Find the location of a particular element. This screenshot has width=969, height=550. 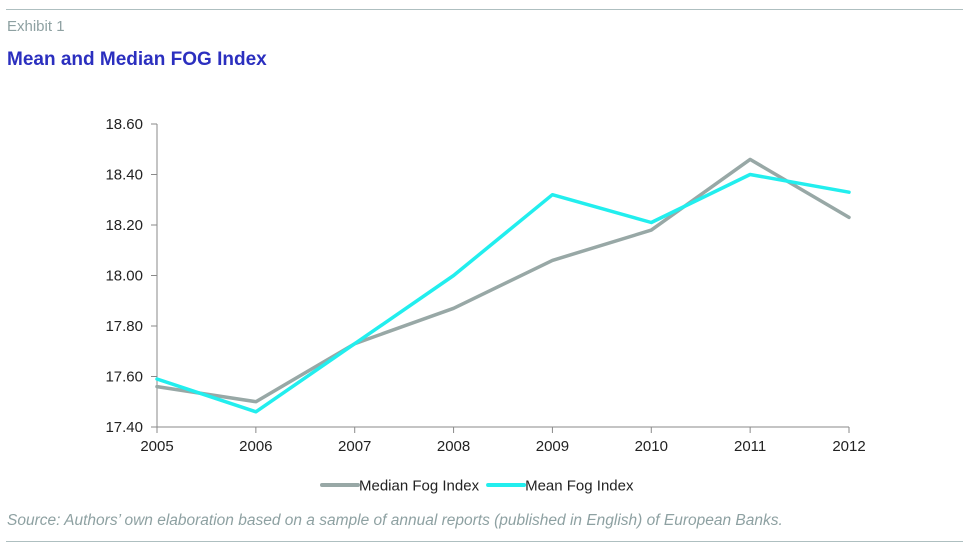

x-tick-label: 2011 is located at coordinates (750, 446).